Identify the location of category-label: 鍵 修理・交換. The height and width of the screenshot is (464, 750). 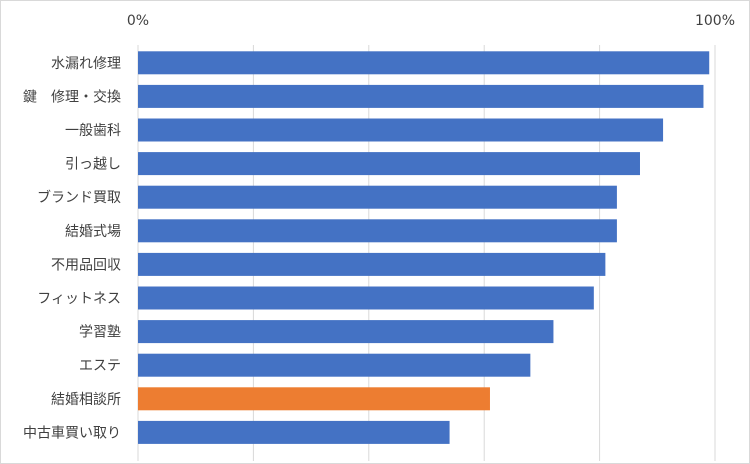
(72, 96).